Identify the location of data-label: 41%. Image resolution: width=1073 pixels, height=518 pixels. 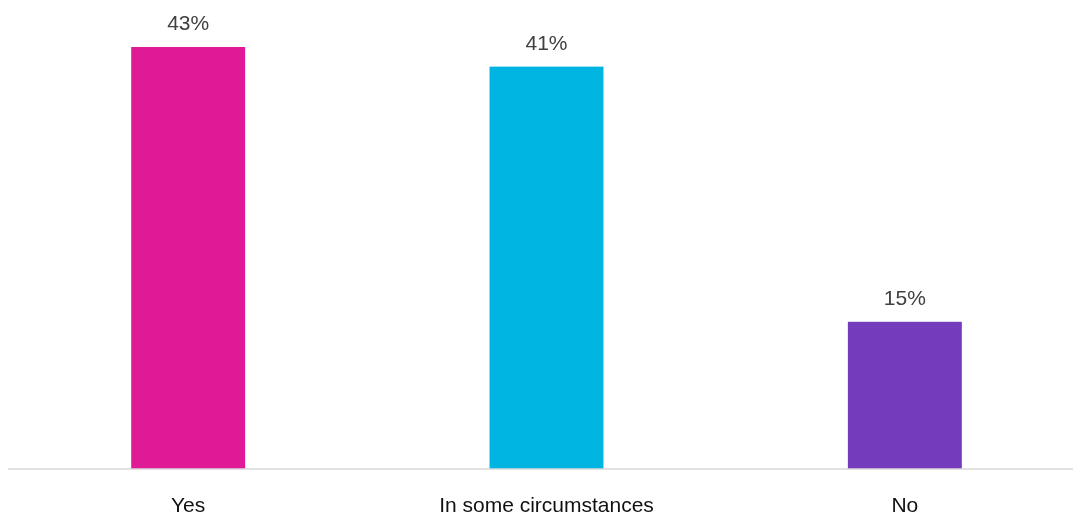
(546, 42).